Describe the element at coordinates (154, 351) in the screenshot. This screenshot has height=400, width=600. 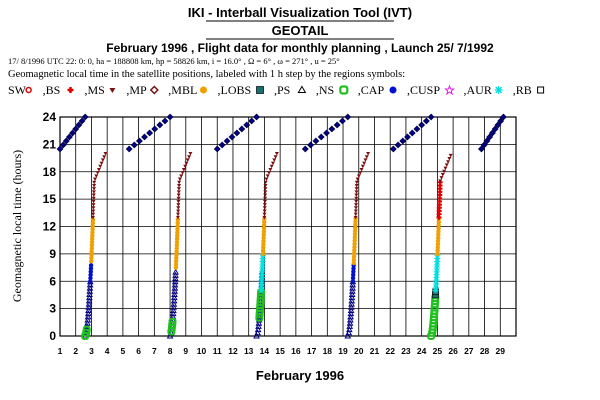
I see `x-tick-7: 7` at that location.